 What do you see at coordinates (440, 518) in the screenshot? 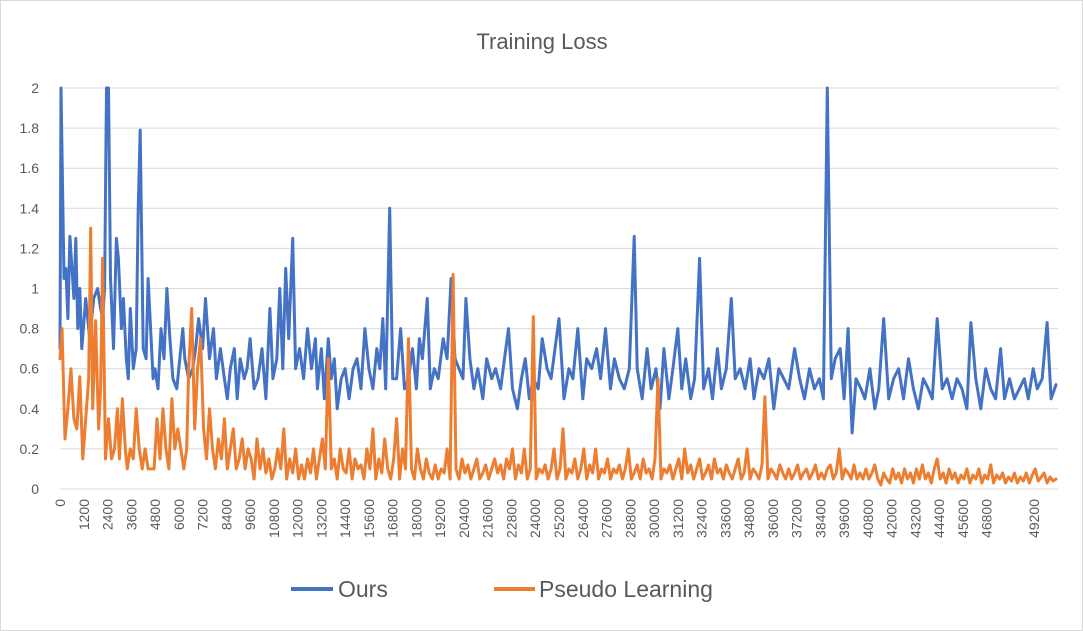
I see `x-tick-label: 19200` at bounding box center [440, 518].